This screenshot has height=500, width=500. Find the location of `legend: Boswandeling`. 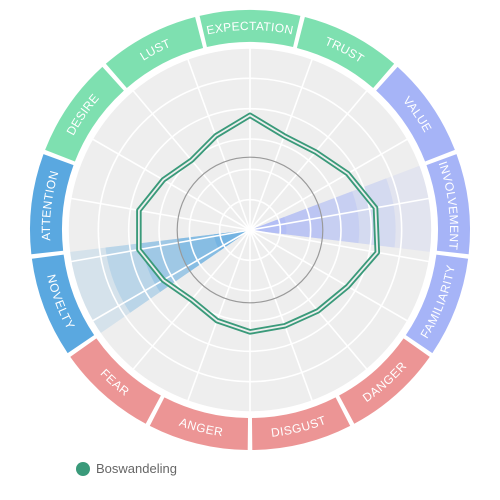

legend: Boswandeling is located at coordinates (126, 468).